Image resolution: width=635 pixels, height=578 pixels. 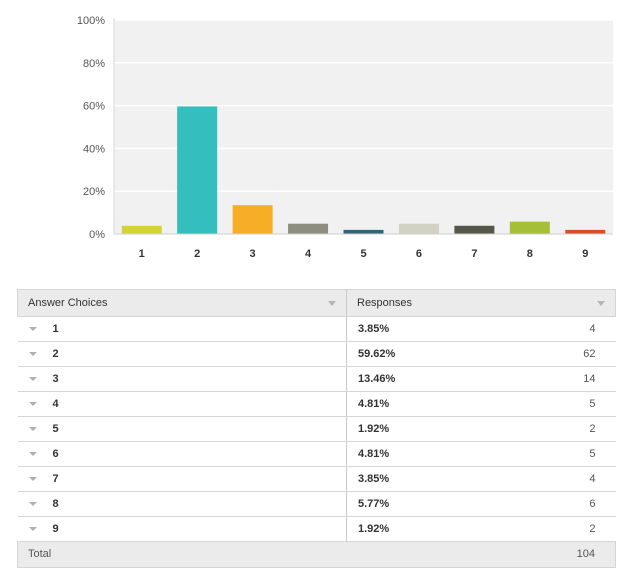 What do you see at coordinates (55, 404) in the screenshot?
I see `choice-label: 4` at bounding box center [55, 404].